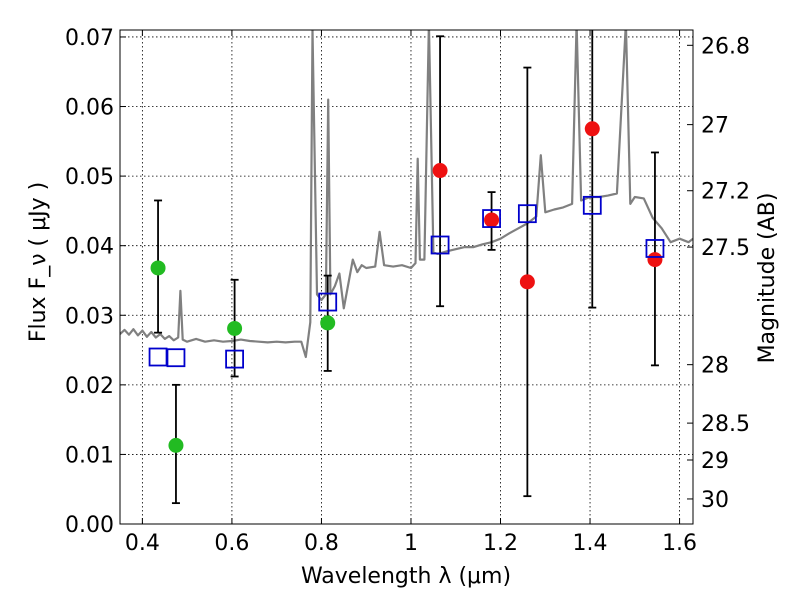 The width and height of the screenshot is (800, 600). What do you see at coordinates (725, 192) in the screenshot?
I see `right-tick-label: 27.2` at bounding box center [725, 192].